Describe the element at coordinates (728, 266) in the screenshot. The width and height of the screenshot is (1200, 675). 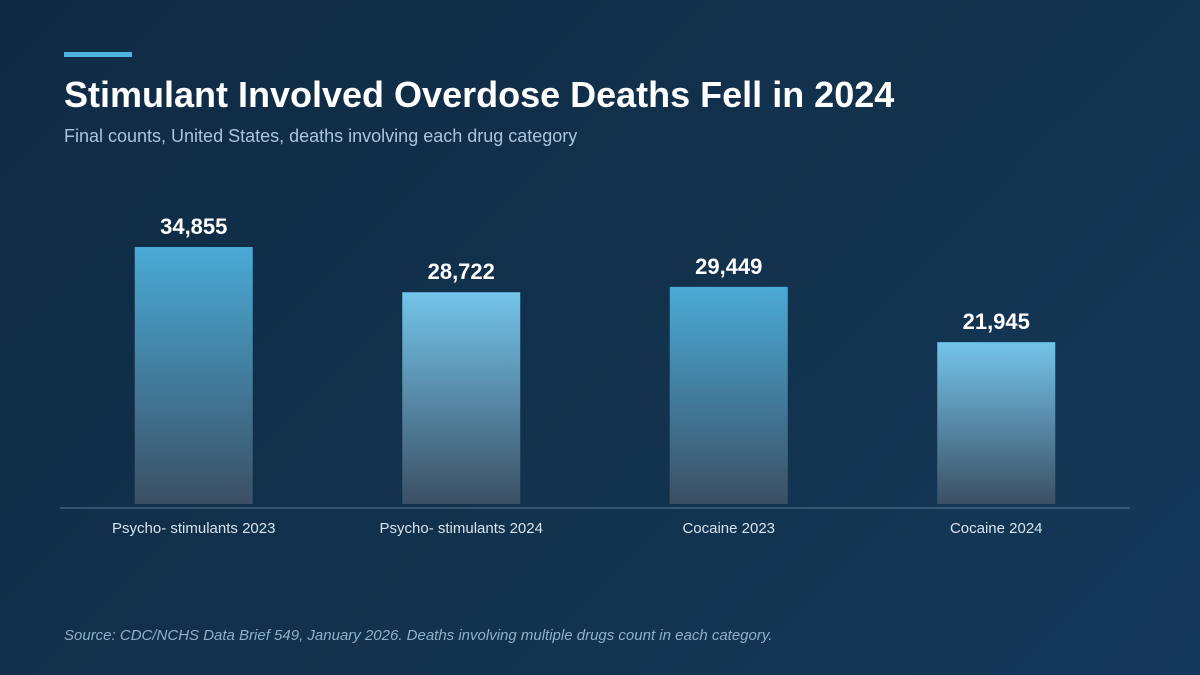
I see `value-label: 29,449` at that location.